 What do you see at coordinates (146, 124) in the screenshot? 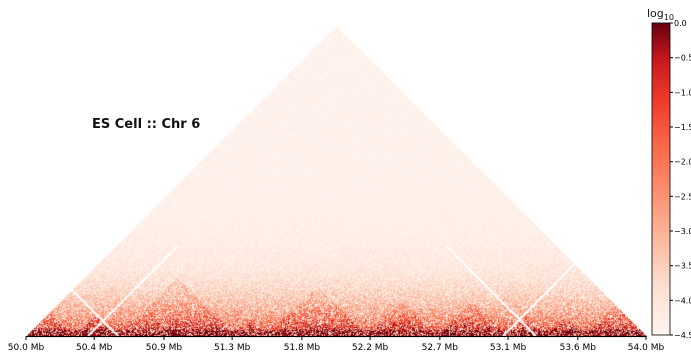
I see `chart-title: ES Cell :: Chr 6` at bounding box center [146, 124].